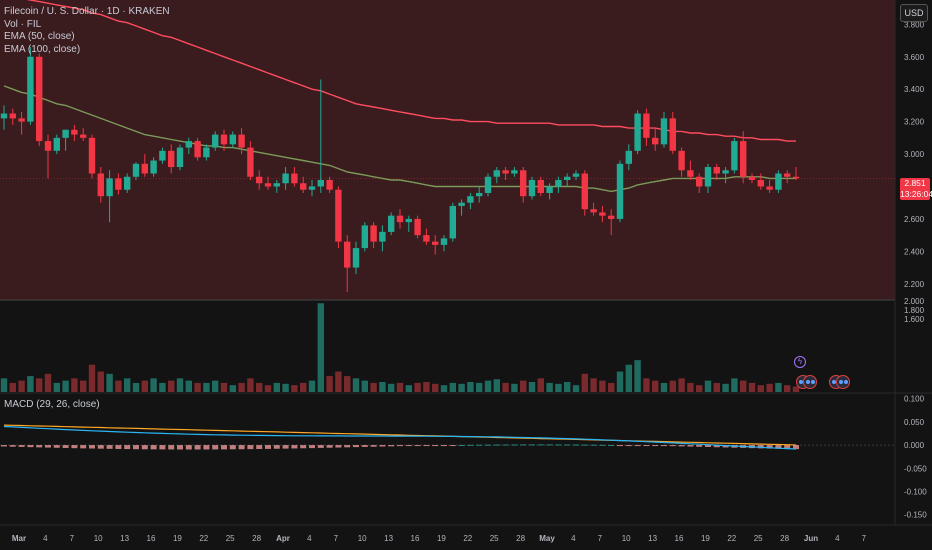  I want to click on price-axis-label: 3.000, so click(914, 154).